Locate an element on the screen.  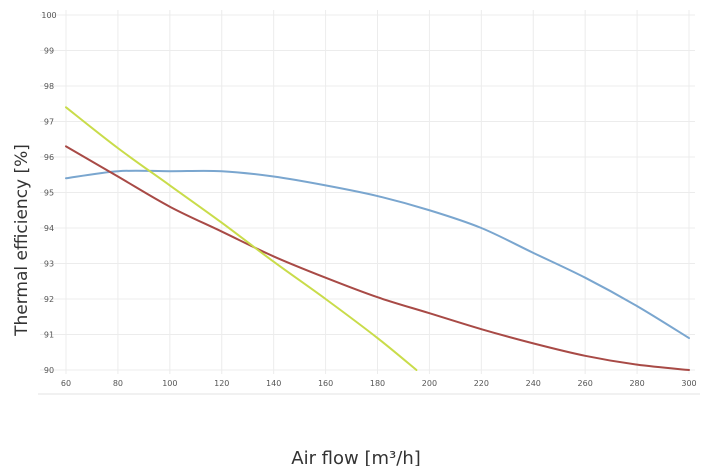
x-tick-label: 120 is located at coordinates (221, 383).